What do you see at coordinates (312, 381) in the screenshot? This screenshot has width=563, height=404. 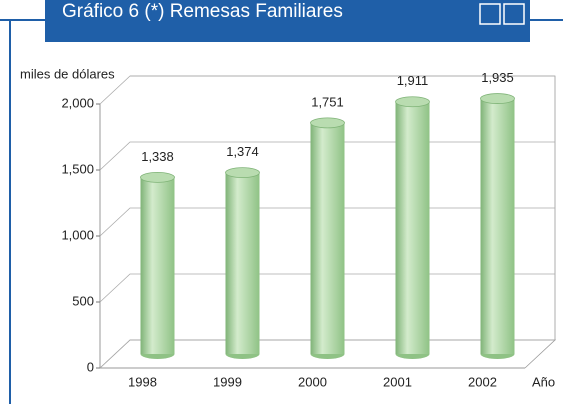 I see `x-tick-label: 2000` at bounding box center [312, 381].